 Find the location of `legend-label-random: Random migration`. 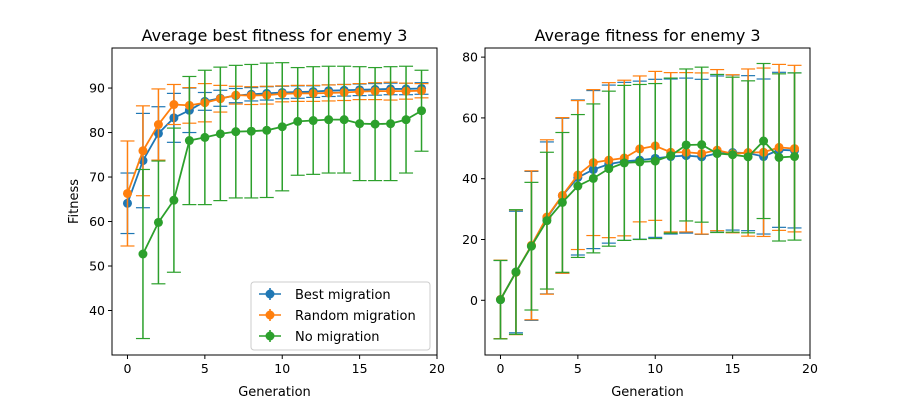

legend-label-random: Random migration is located at coordinates (355, 316).